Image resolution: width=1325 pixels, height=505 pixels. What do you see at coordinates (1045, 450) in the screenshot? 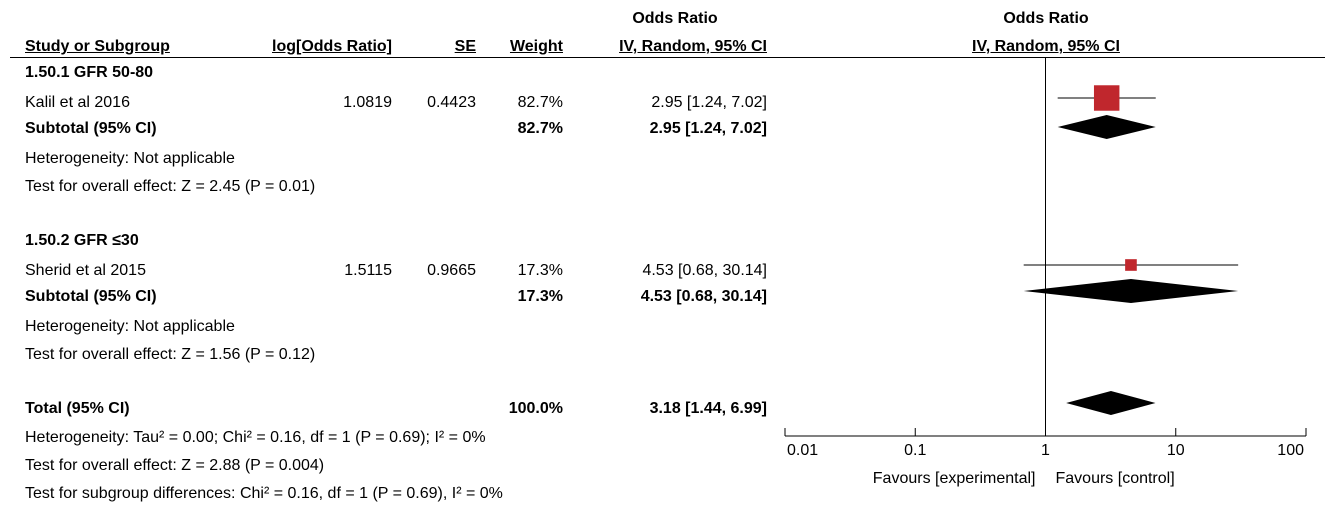
I see `x-tick-label-2: 1` at bounding box center [1045, 450].